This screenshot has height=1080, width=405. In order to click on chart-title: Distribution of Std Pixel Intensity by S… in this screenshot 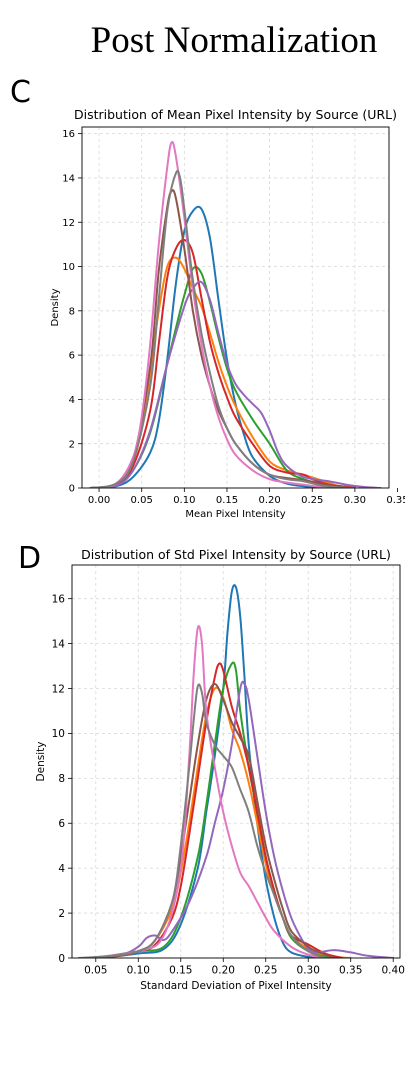, I will do `click(236, 554)`.